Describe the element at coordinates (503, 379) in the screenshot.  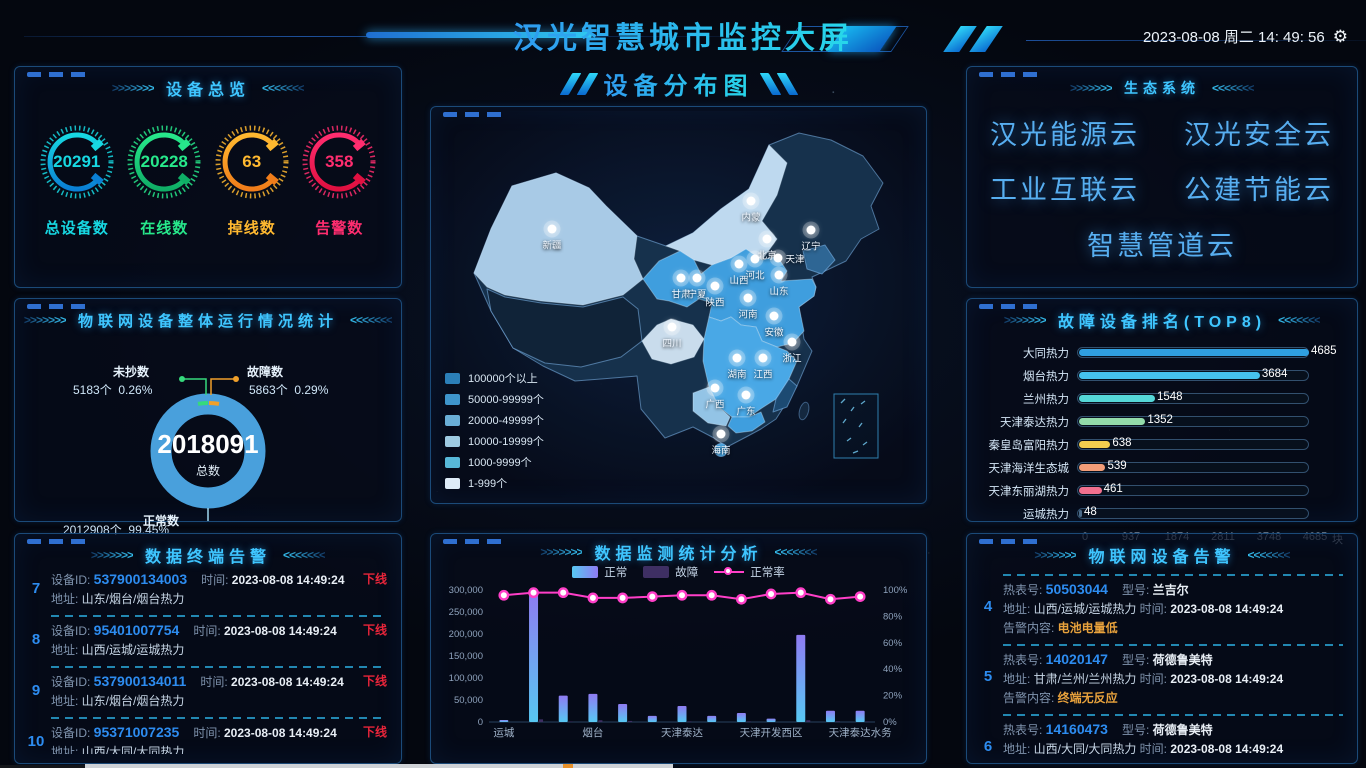
I see `legend-label: 100000个以上` at that location.